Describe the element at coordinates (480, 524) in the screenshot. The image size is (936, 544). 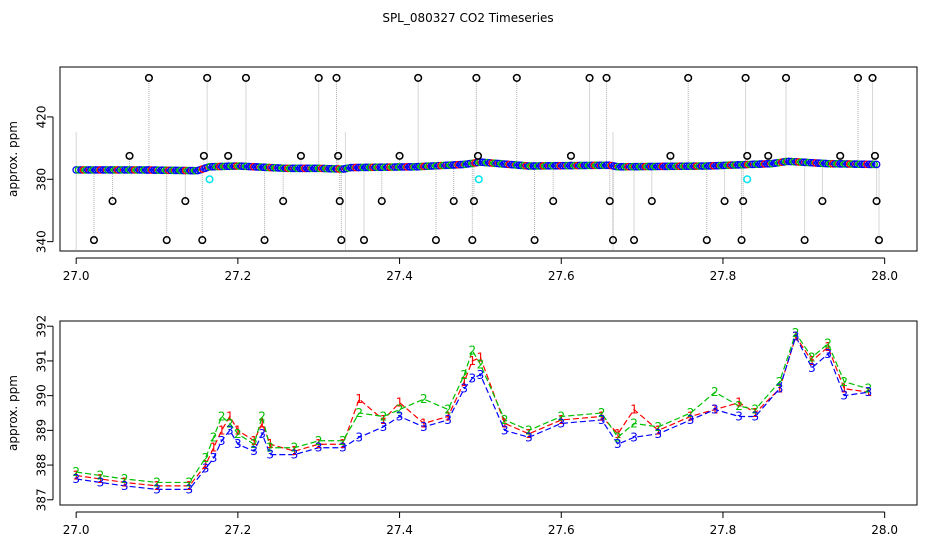
I see `bottom-x-axis: 27.0 27.2 27.4 27.6 27.8 28.0` at that location.